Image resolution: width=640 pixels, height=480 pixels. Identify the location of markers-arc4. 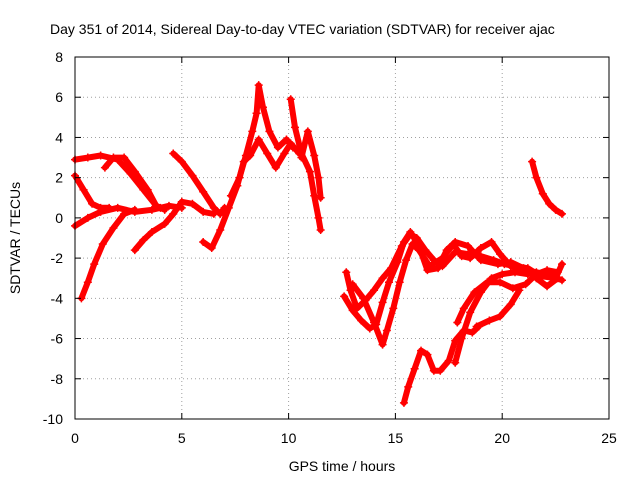
(108, 254).